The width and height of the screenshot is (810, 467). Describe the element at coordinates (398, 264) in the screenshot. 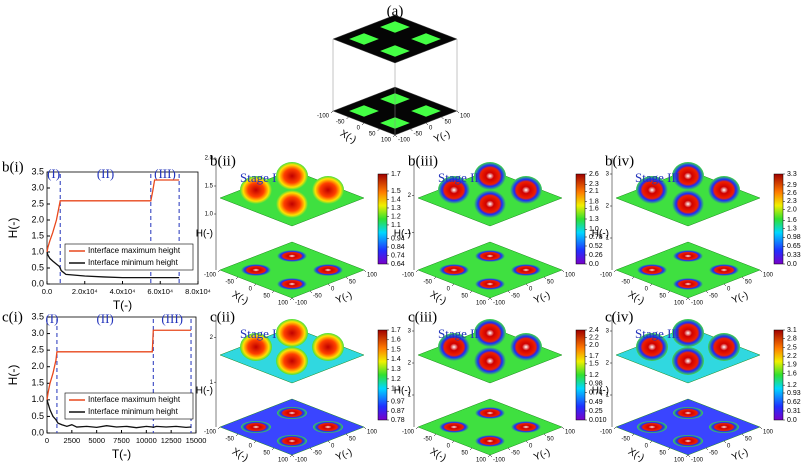

I see `colorbar-tick-label: 0.64` at that location.